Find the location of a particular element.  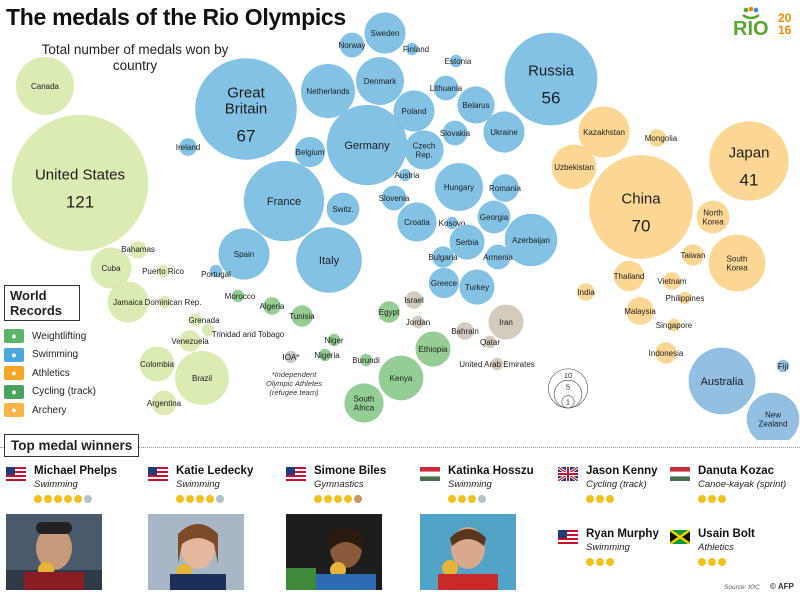

country-bubble-niger: Niger is located at coordinates (334, 340).